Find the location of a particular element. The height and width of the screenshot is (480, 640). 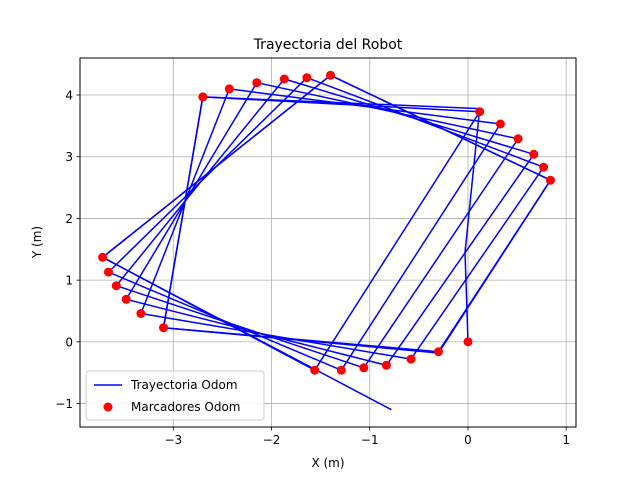

legend: Trayectoria Odom Marcadores Odom is located at coordinates (175, 395).